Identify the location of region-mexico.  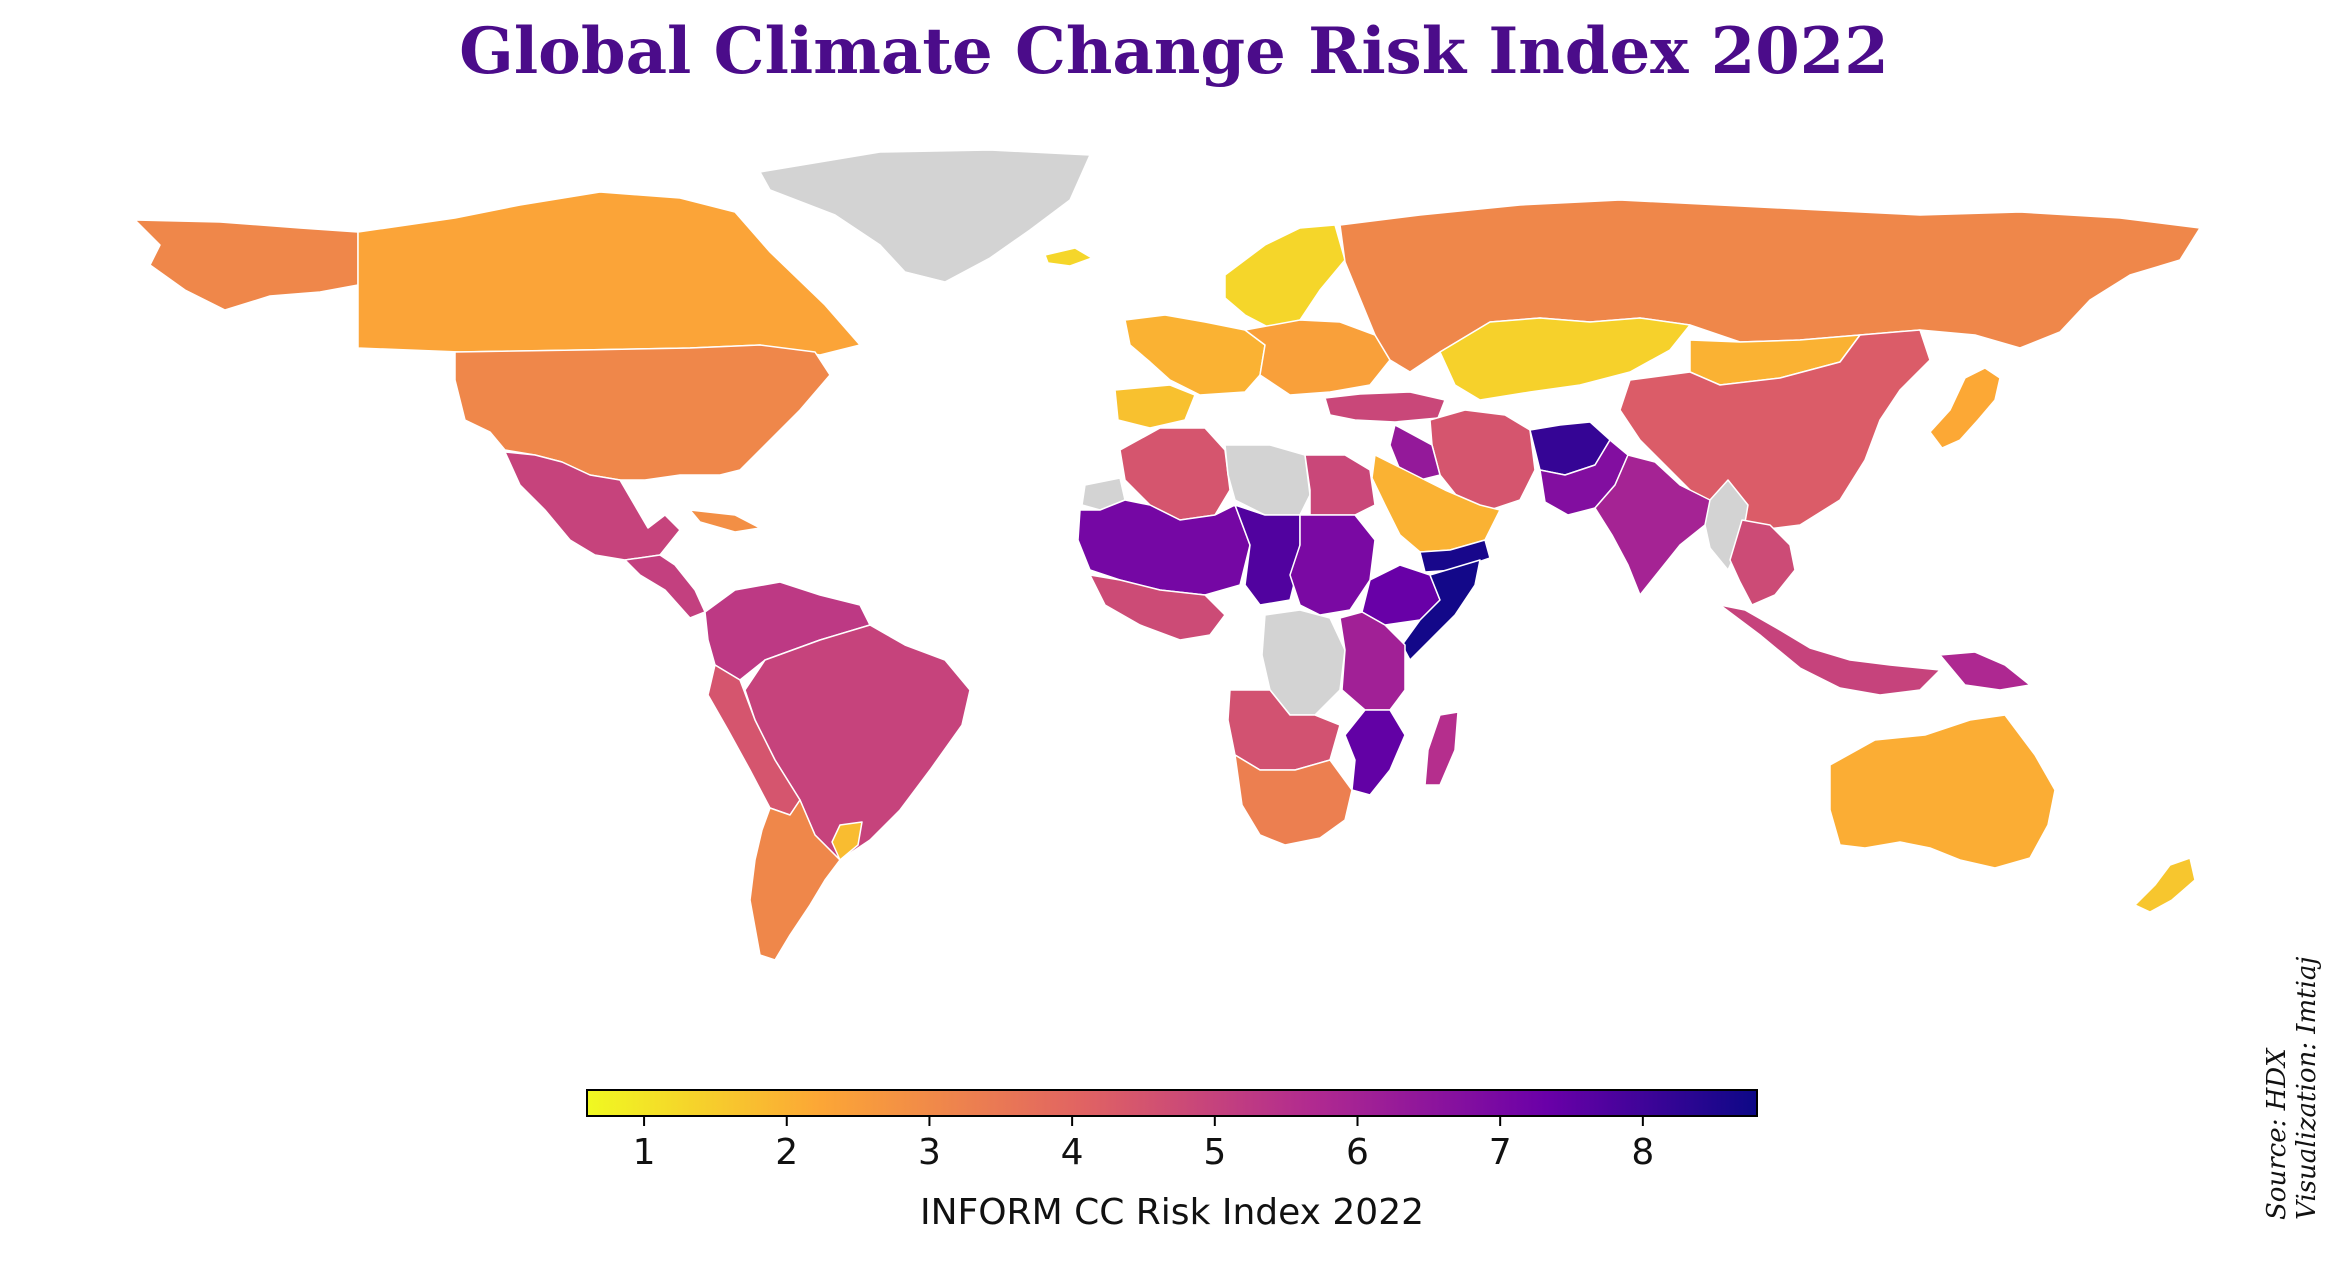
(592, 506).